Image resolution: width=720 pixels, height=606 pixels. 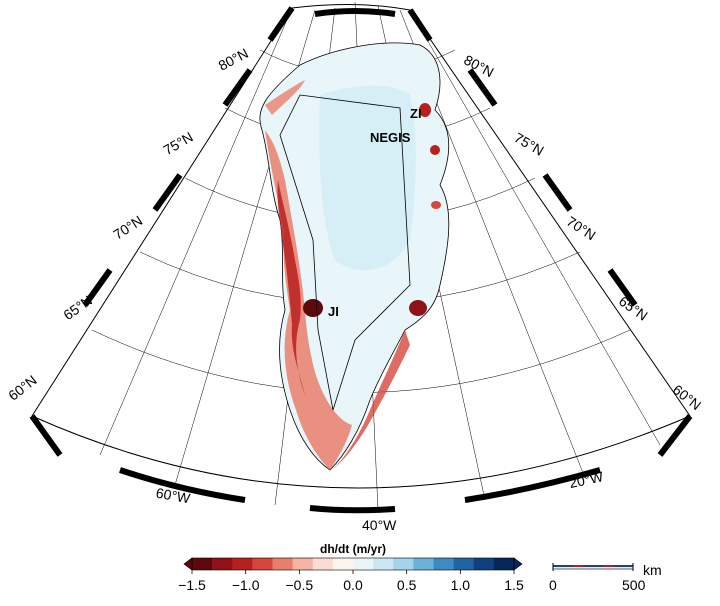 What do you see at coordinates (461, 585) in the screenshot?
I see `colorbar-tick-label: 1.0` at bounding box center [461, 585].